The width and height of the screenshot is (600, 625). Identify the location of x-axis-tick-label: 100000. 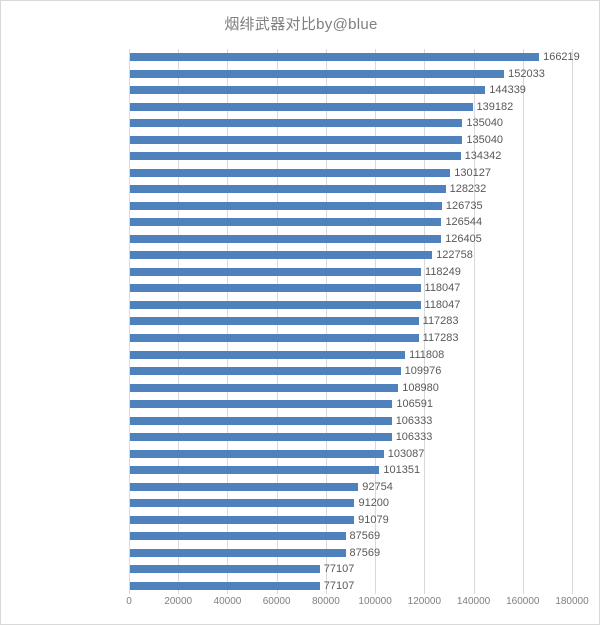
(375, 601).